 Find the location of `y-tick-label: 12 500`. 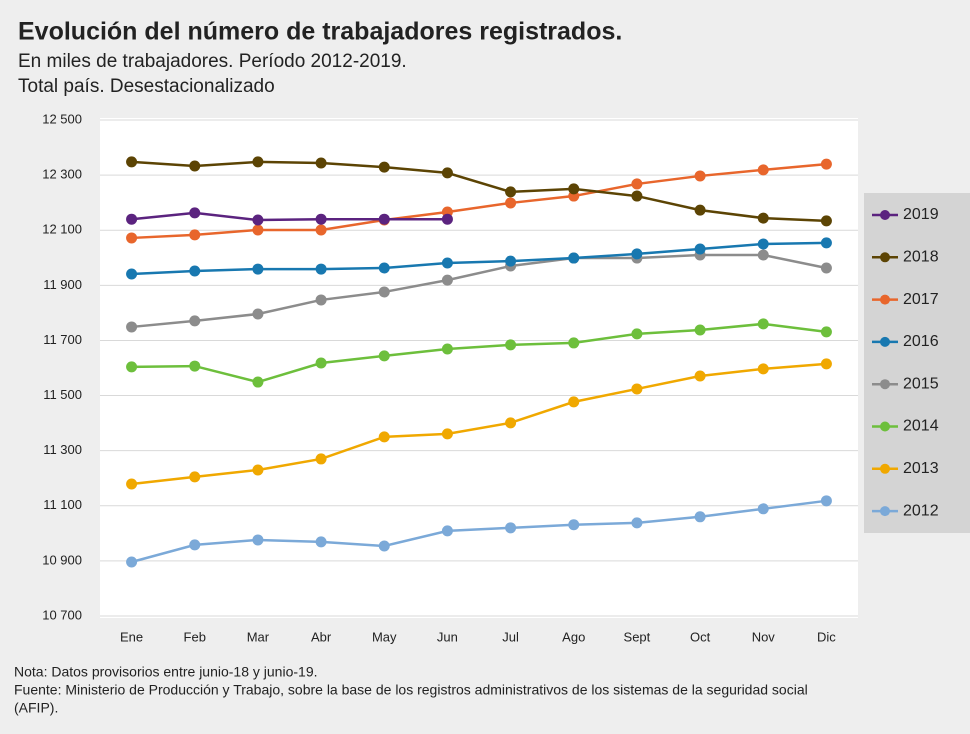

y-tick-label: 12 500 is located at coordinates (62, 118).